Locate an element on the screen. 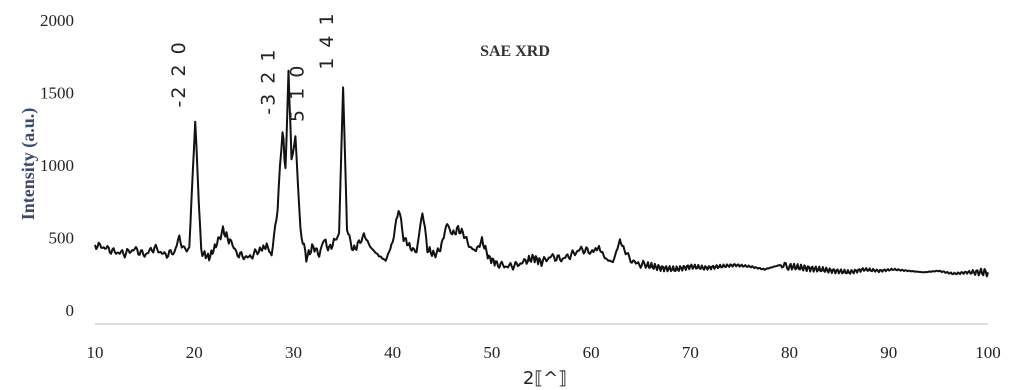 The image size is (1013, 390). peak-label: 5 1 0 is located at coordinates (297, 93).